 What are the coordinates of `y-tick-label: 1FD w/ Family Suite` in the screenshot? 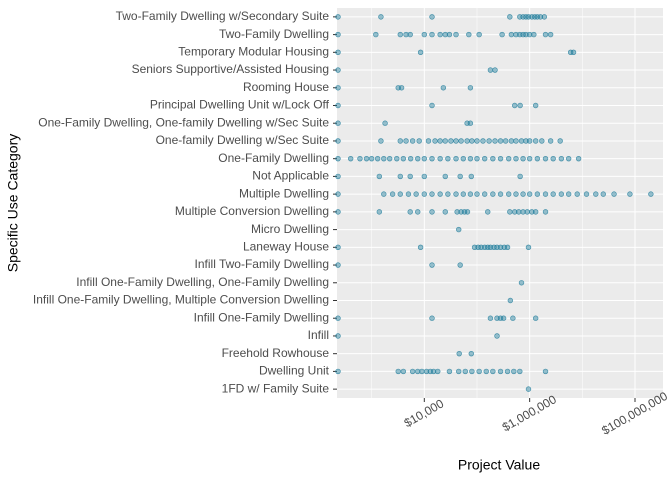 It's located at (276, 388).